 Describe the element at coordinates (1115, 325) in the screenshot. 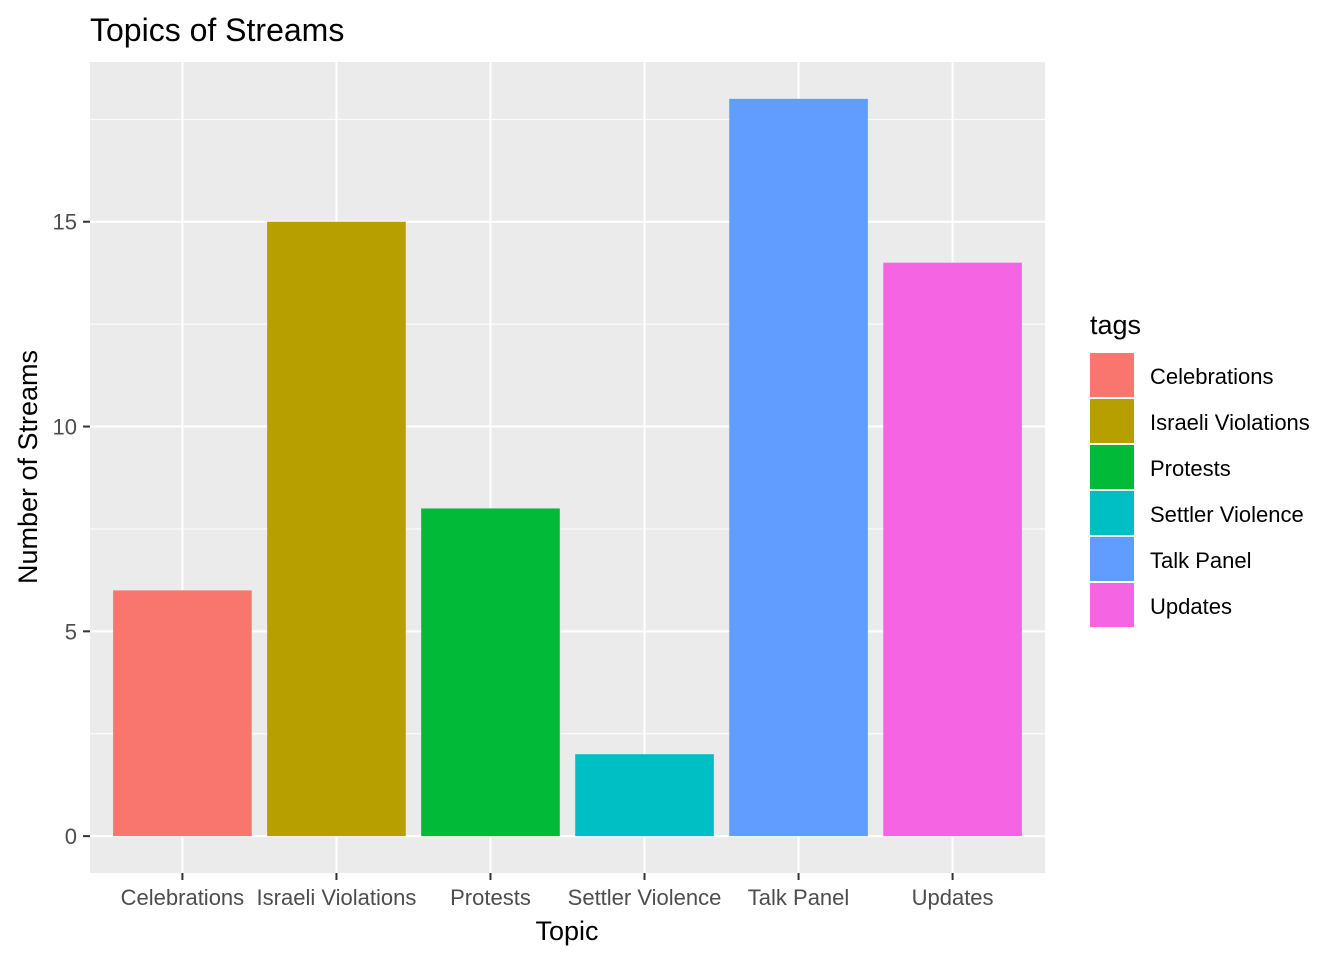

I see `legend-title: tags` at that location.